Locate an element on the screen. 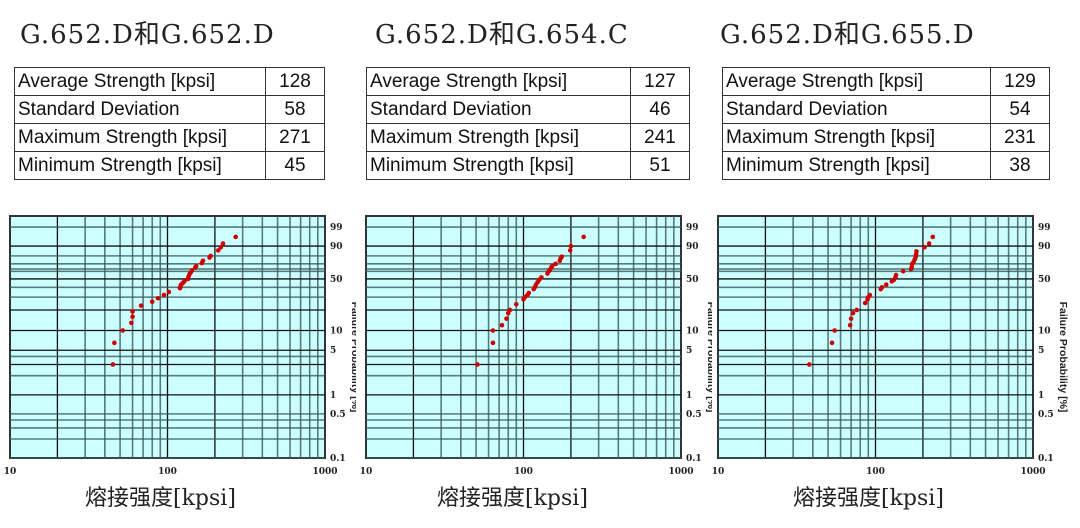  stats-row: Average Strength [kpsi] 129 is located at coordinates (886, 81).